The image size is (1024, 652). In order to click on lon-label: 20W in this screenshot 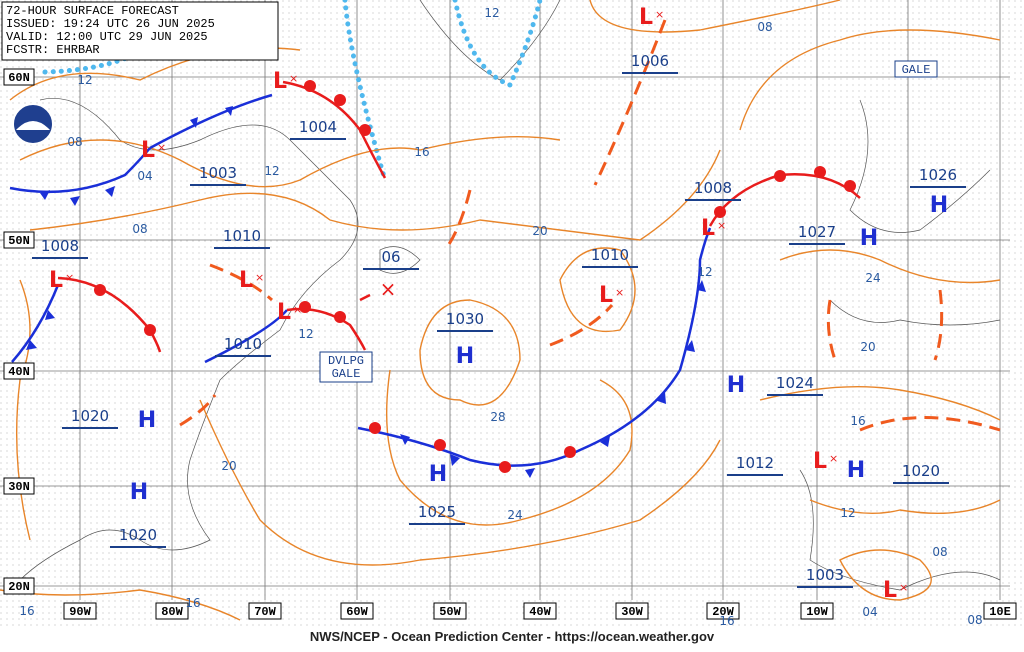, I will do `click(723, 612)`.